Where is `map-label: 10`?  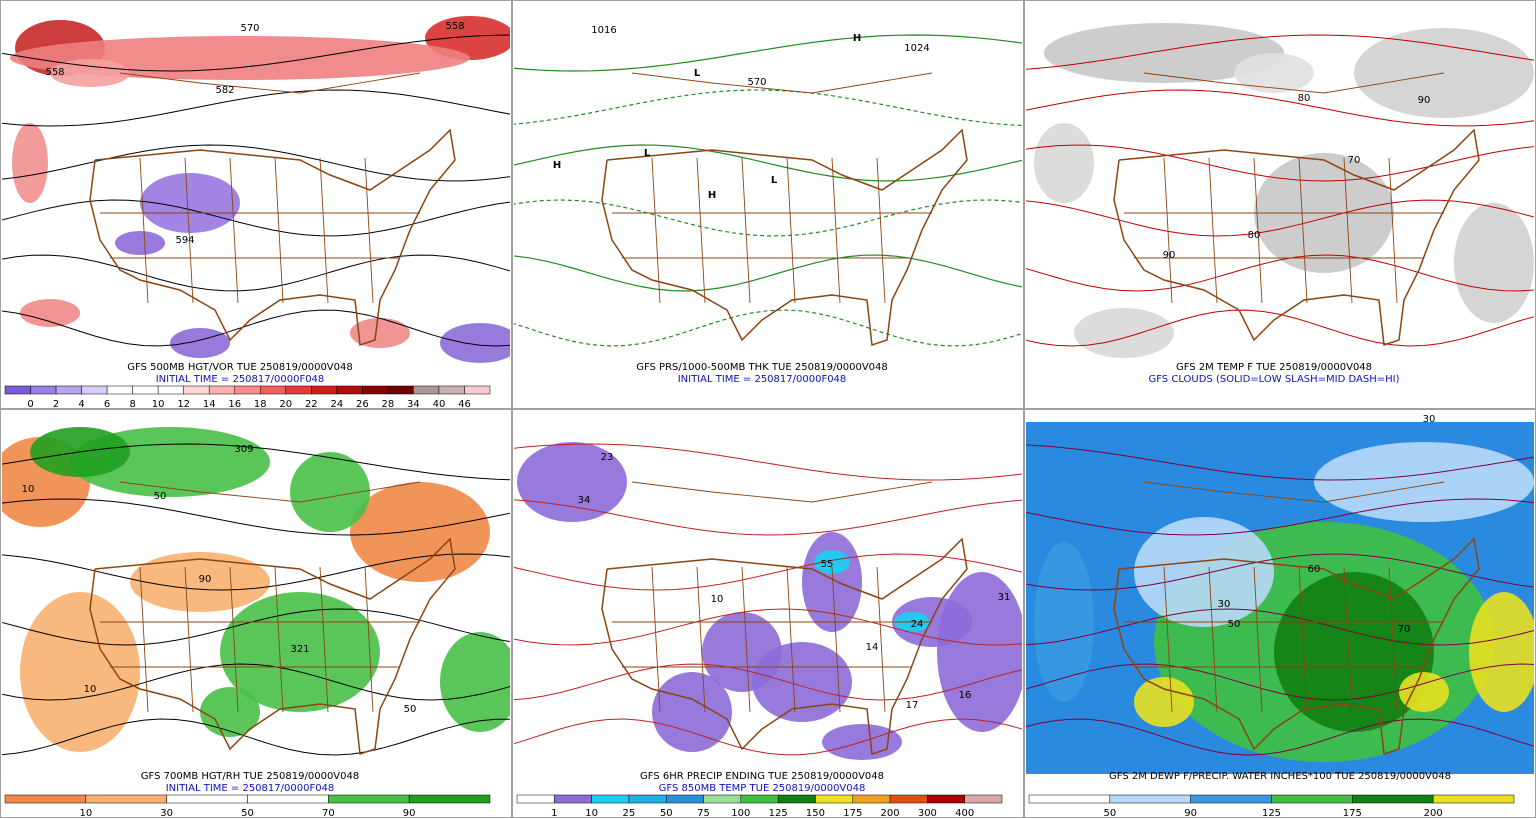 map-label: 10 is located at coordinates (90, 689).